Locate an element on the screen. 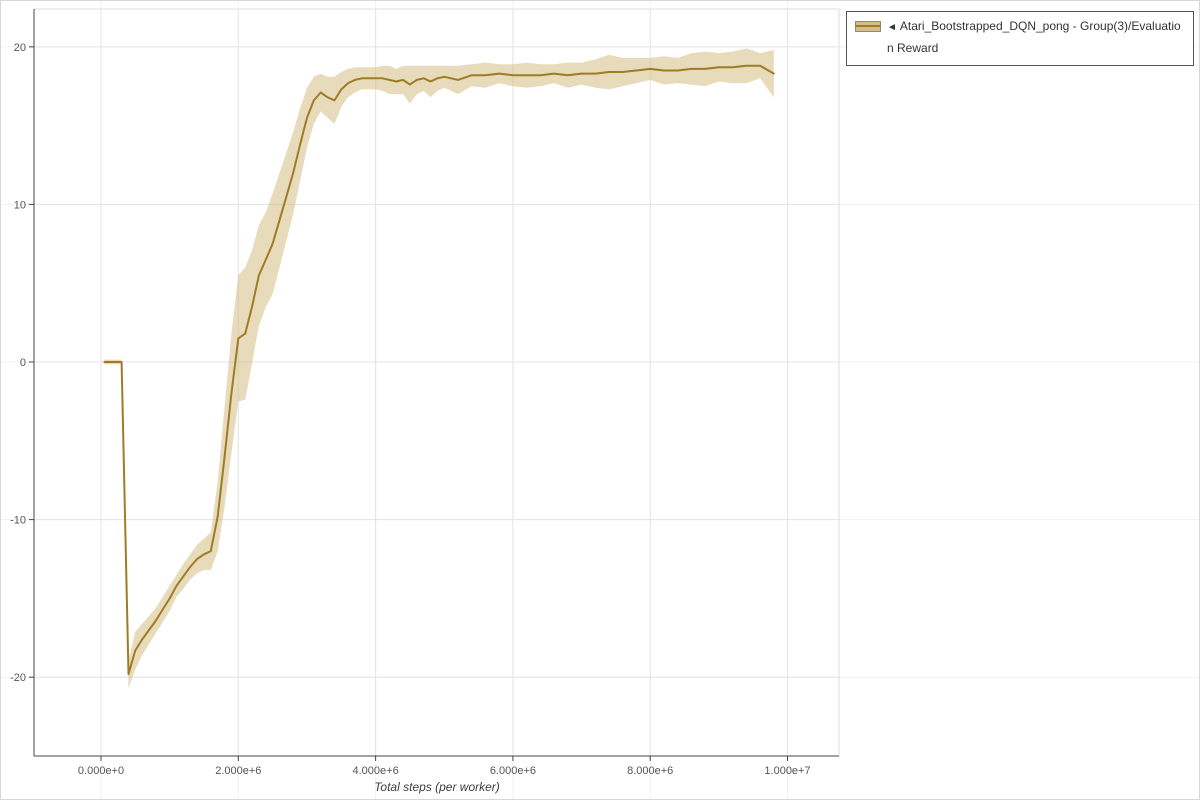 The width and height of the screenshot is (1200, 800). svg-text: 4.000e+6 is located at coordinates (376, 771).